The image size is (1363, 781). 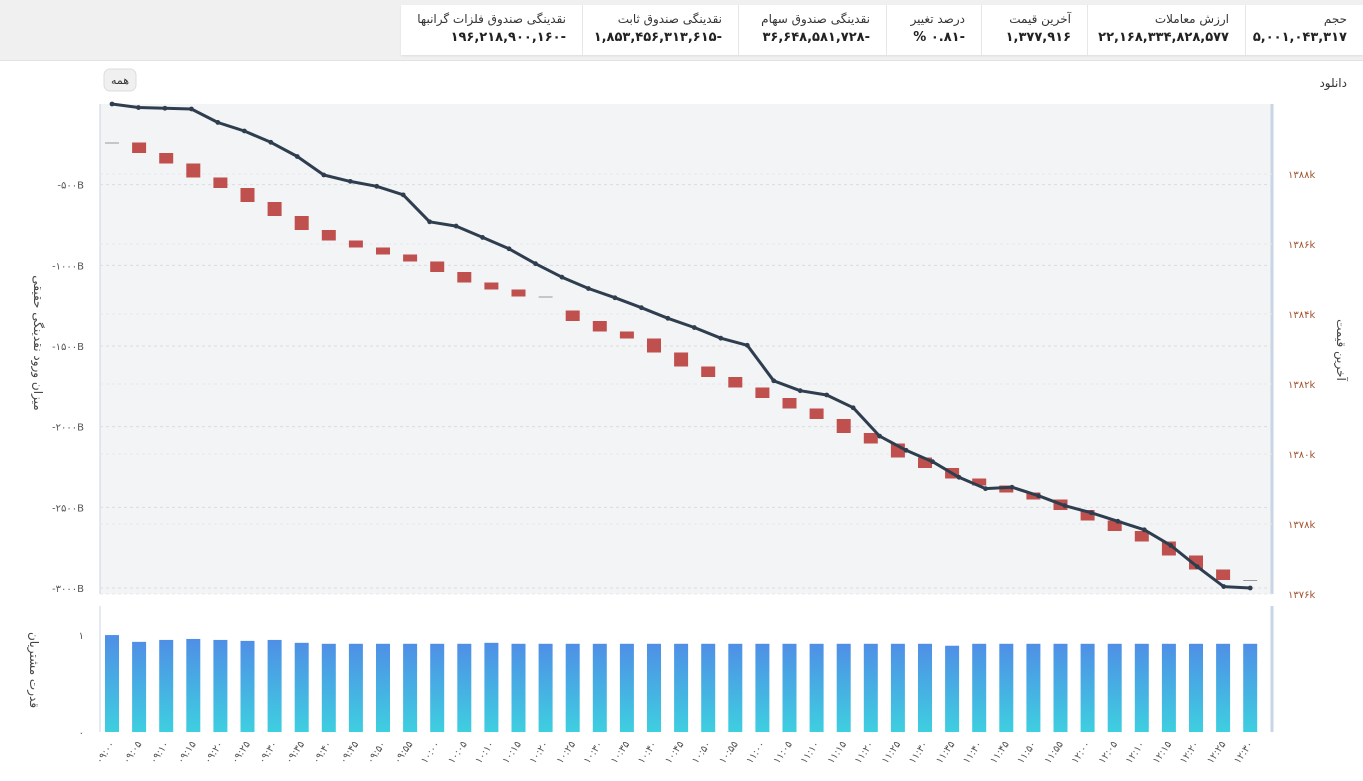 What do you see at coordinates (1216, 752) in the screenshot?
I see `x-tick-label: ۱۲:۲۵` at bounding box center [1216, 752].